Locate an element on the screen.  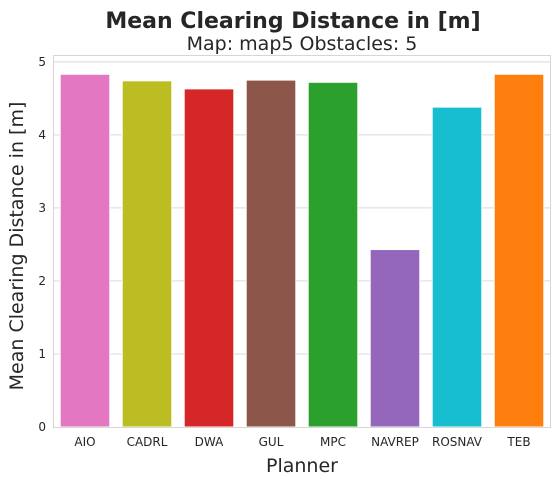
x-tick-labels: AIO CADRL DWA GUL MPC NAVREP ROSNAV TEB is located at coordinates (302, 442).